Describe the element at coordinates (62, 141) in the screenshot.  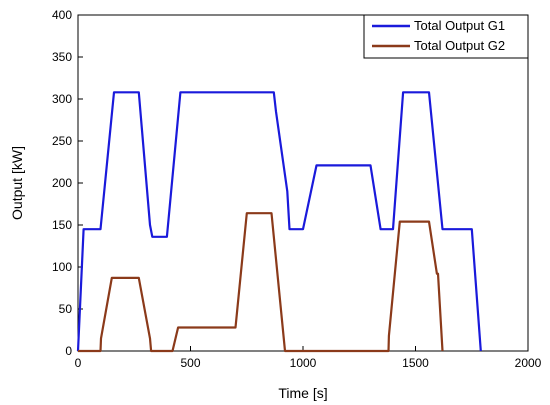
I see `y-tick-label: 250` at that location.